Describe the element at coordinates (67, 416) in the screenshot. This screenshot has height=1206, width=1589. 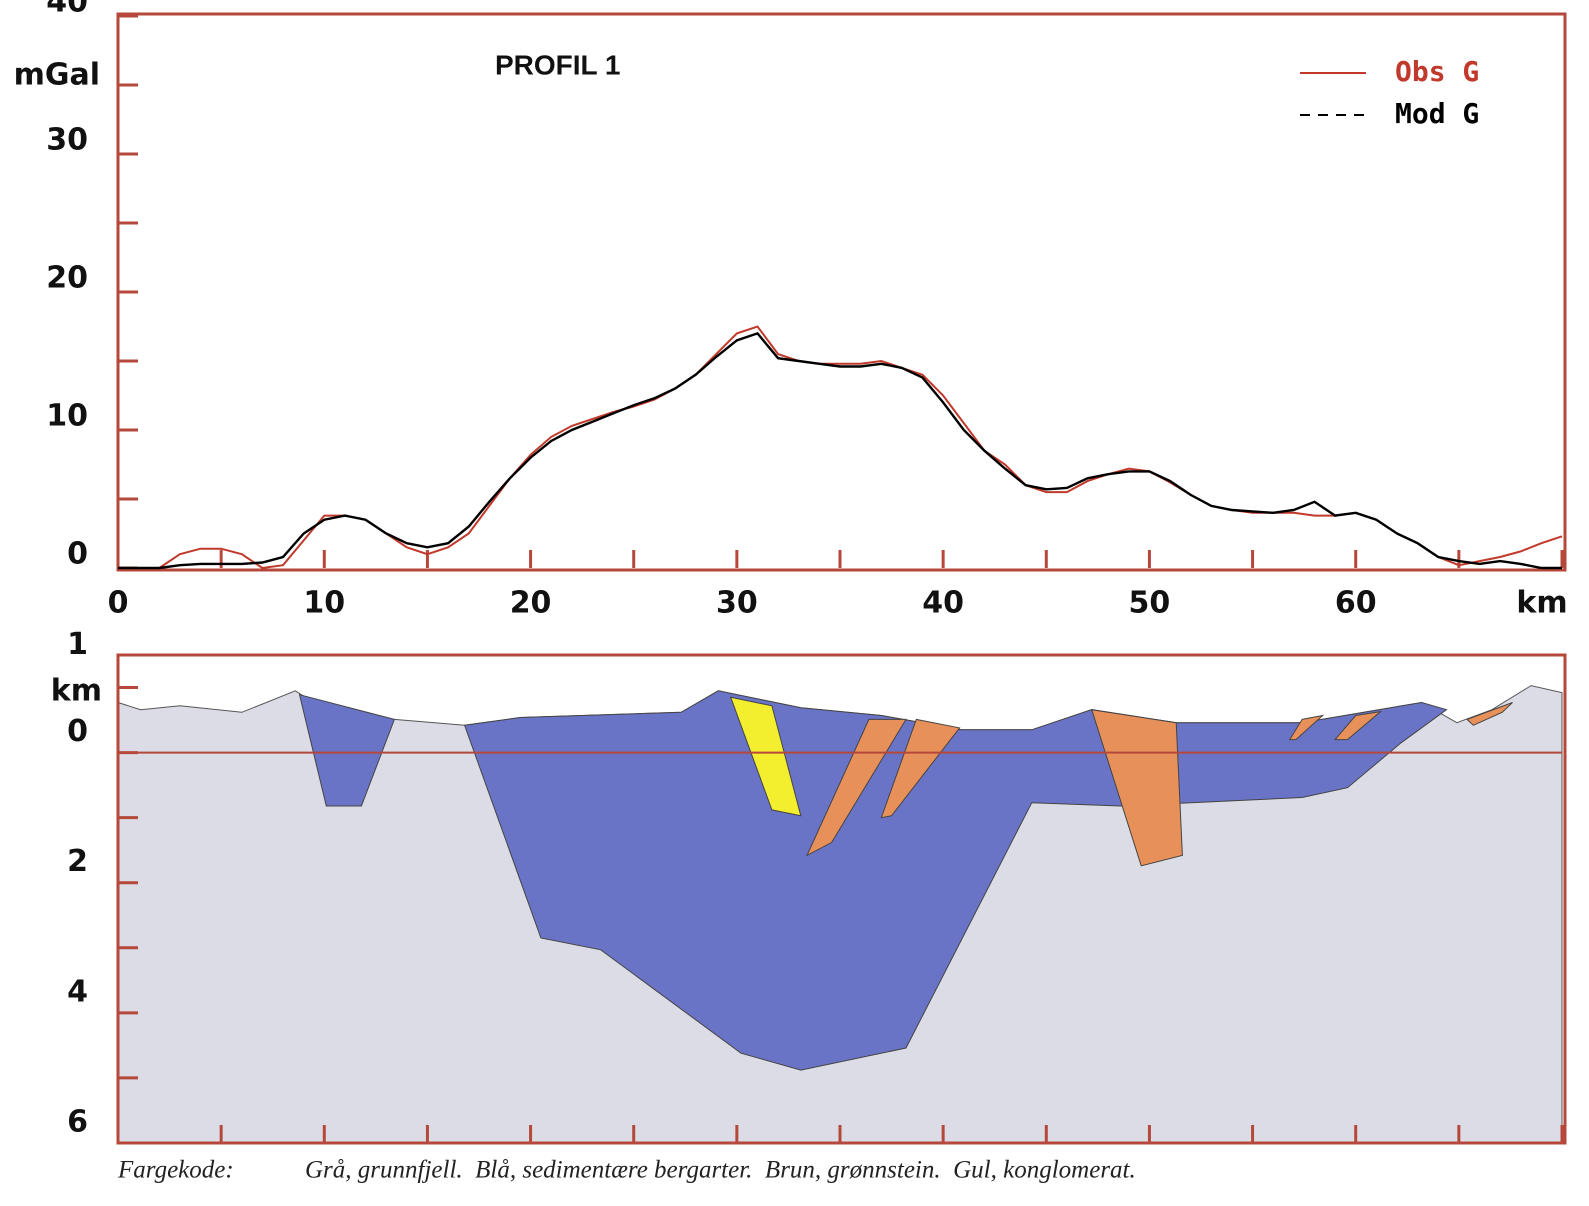
I see `y-tick-label: 10` at that location.